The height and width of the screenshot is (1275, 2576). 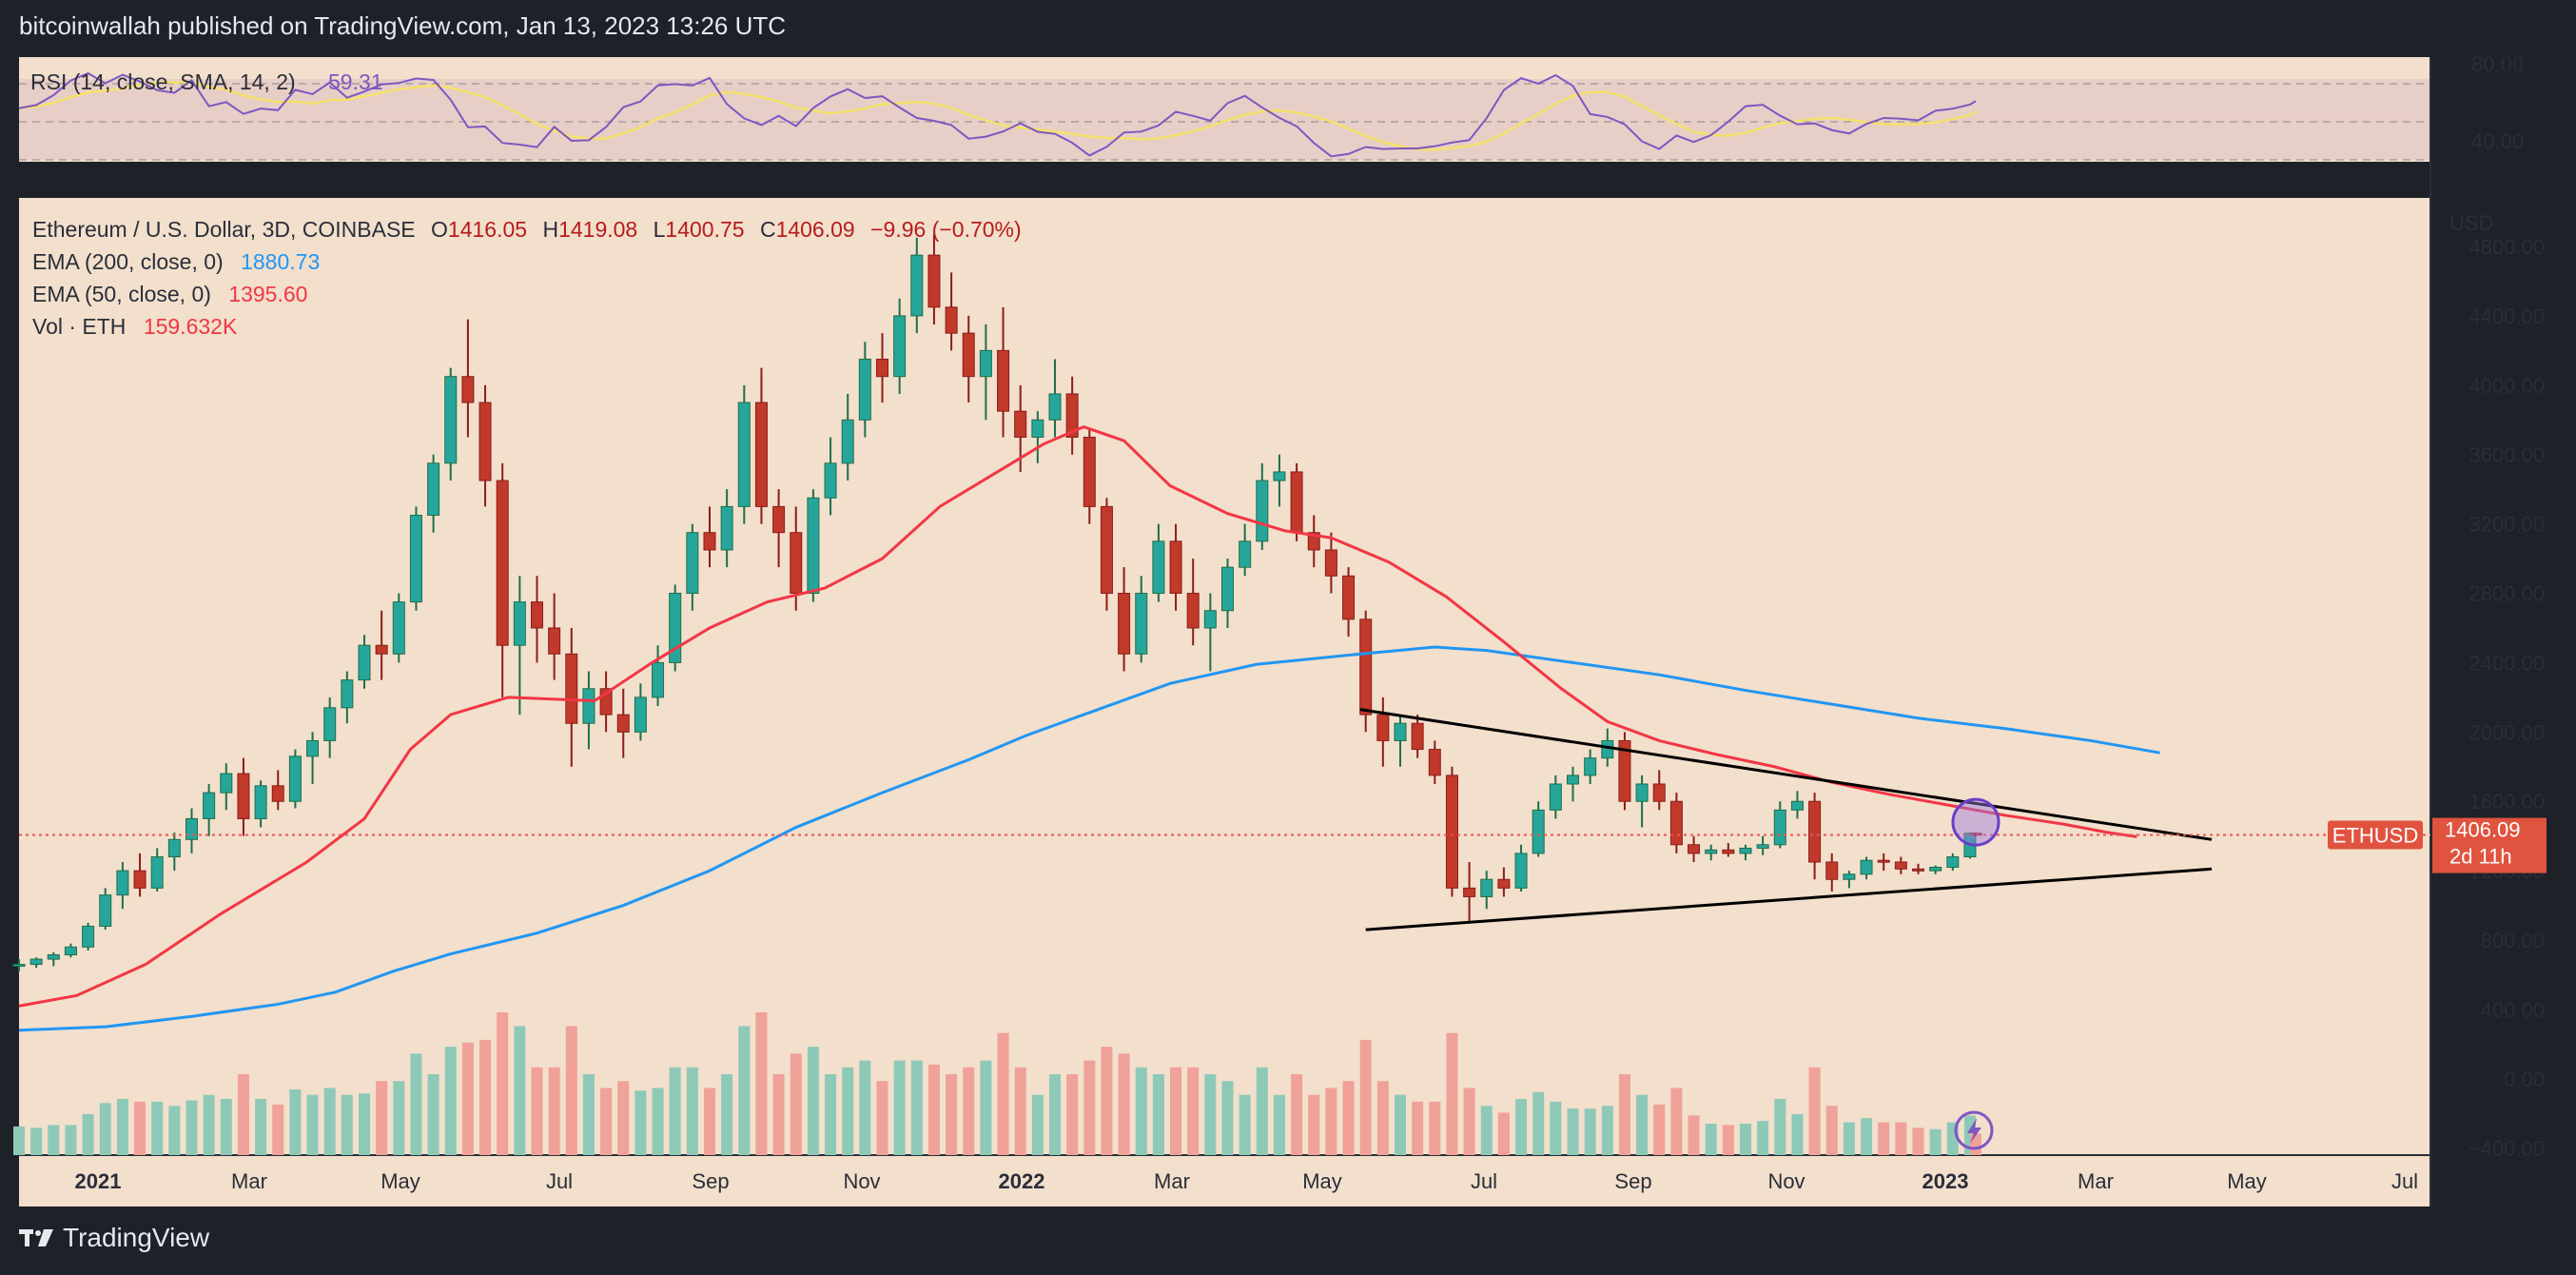 What do you see at coordinates (705, 230) in the screenshot?
I see `ohlc-low: 1400.75` at bounding box center [705, 230].